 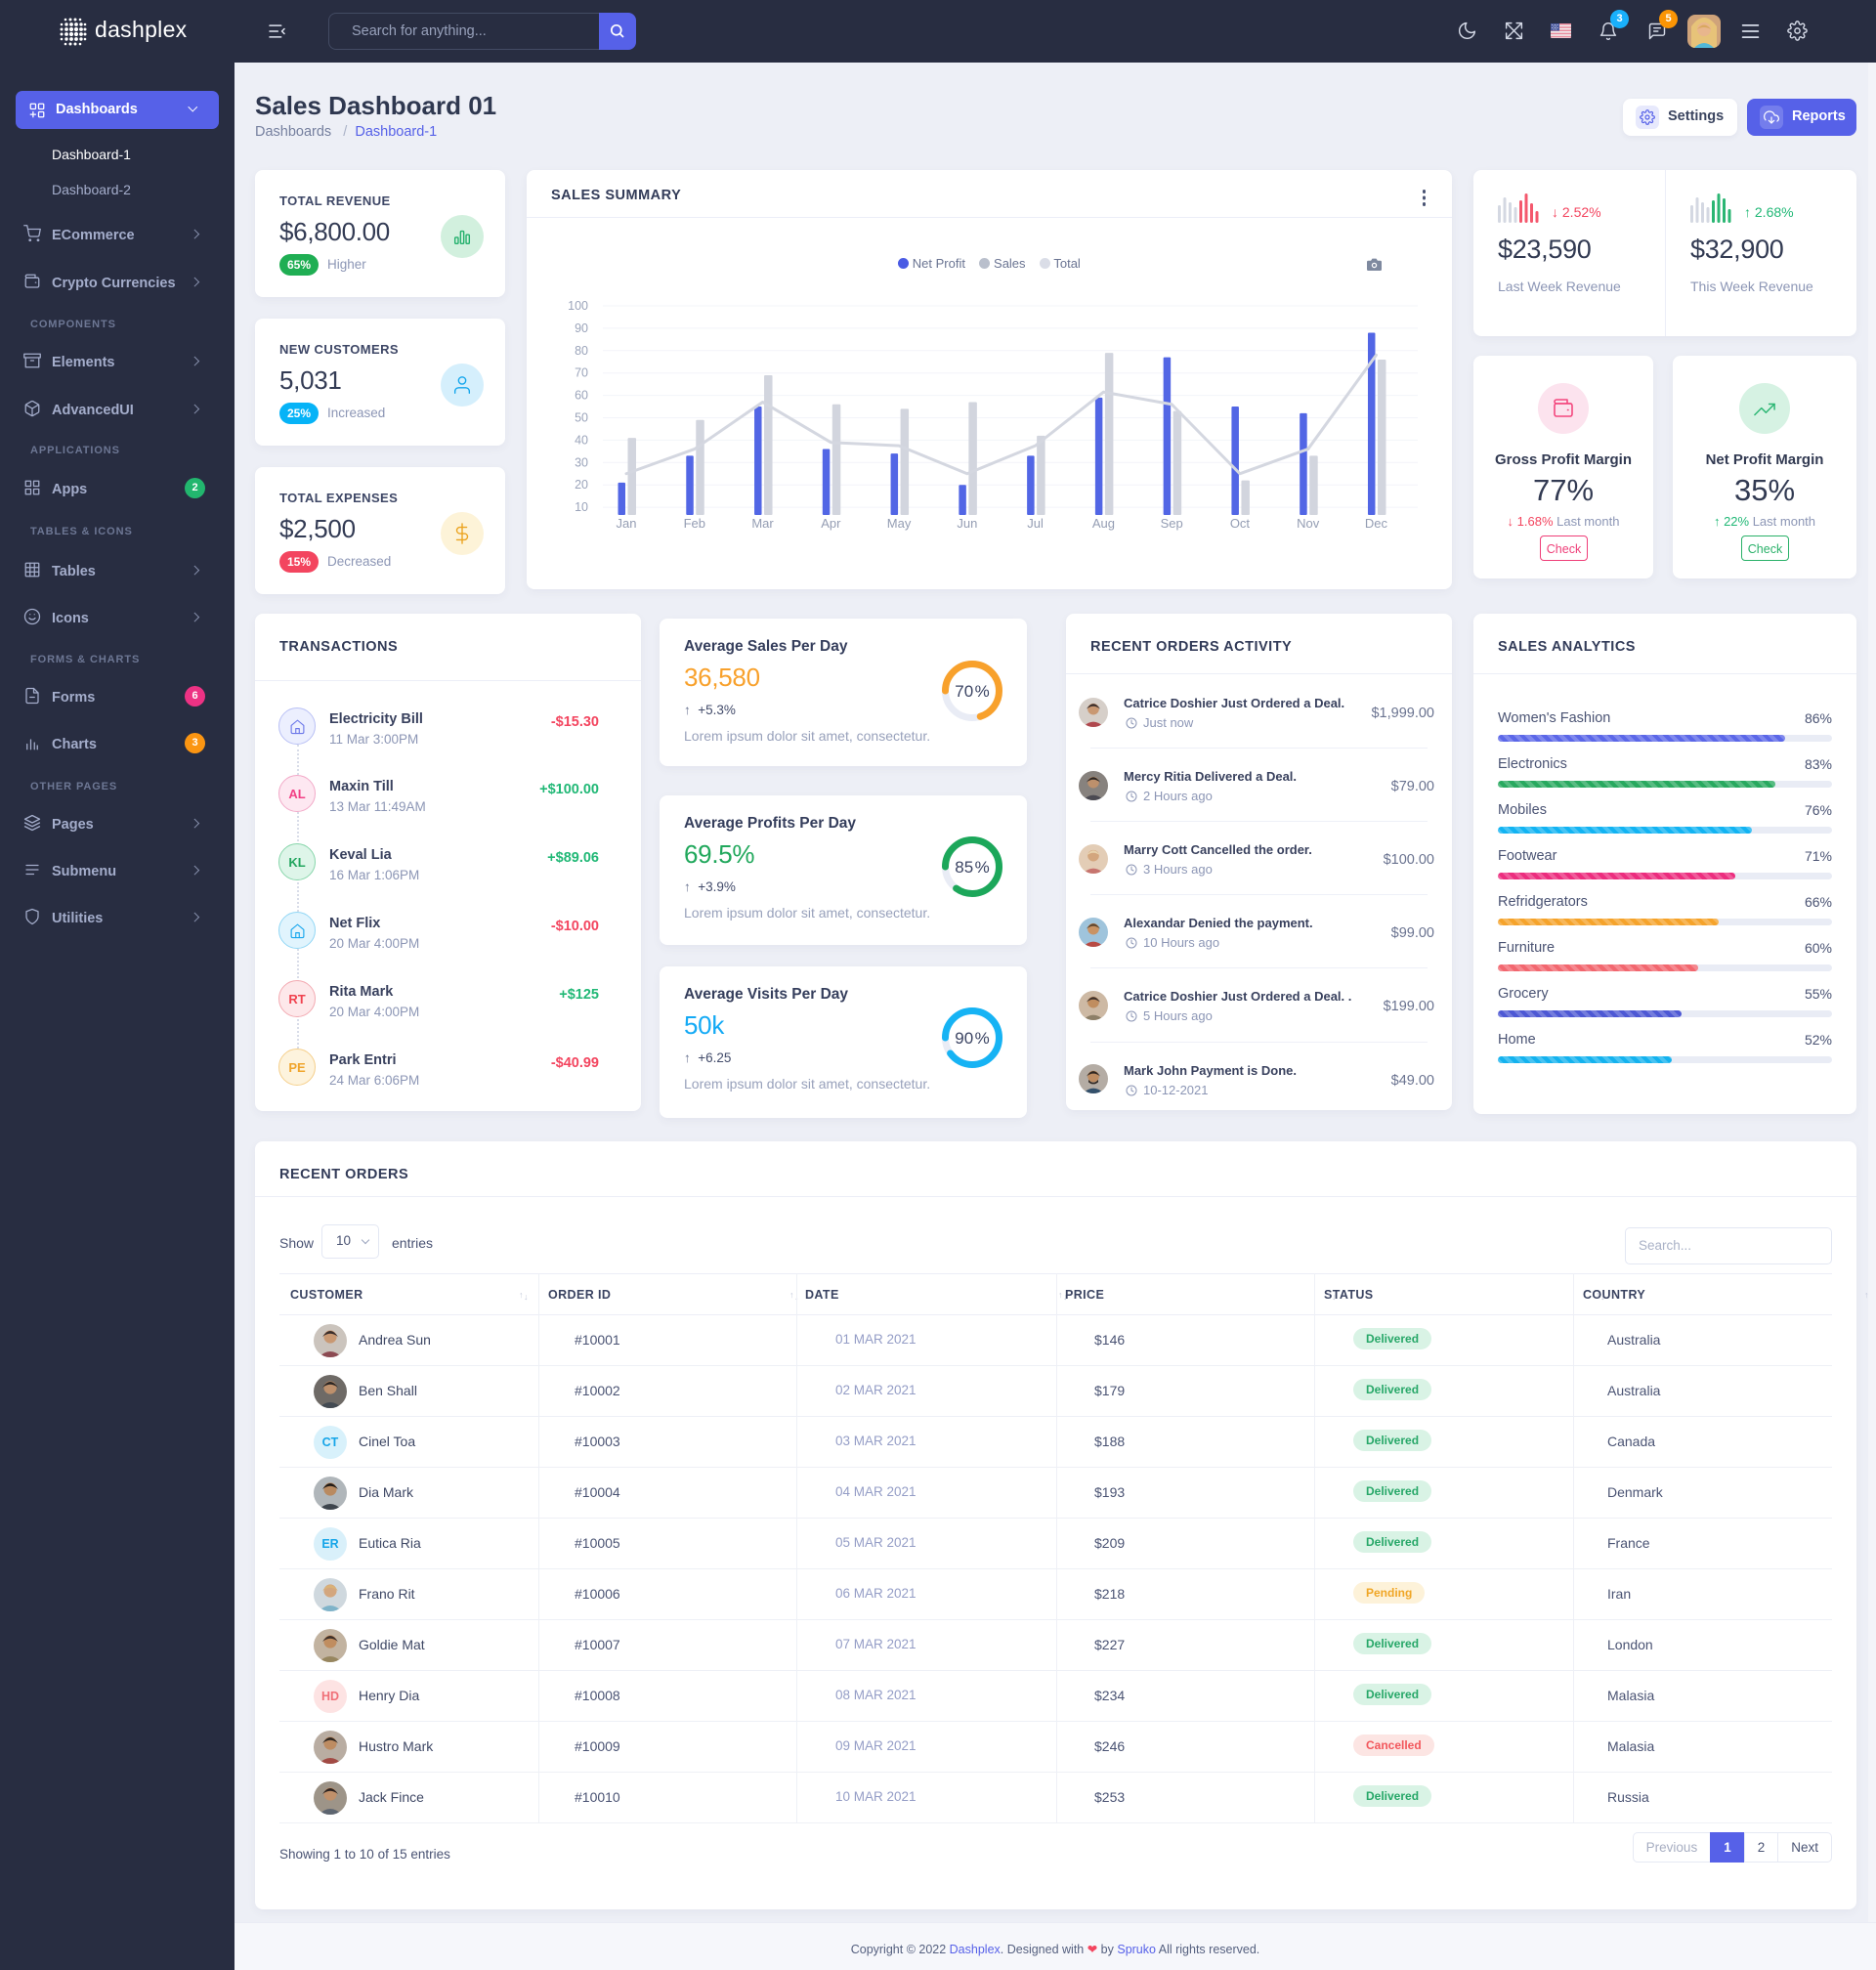 What do you see at coordinates (581, 373) in the screenshot?
I see `svg-text: 70` at bounding box center [581, 373].